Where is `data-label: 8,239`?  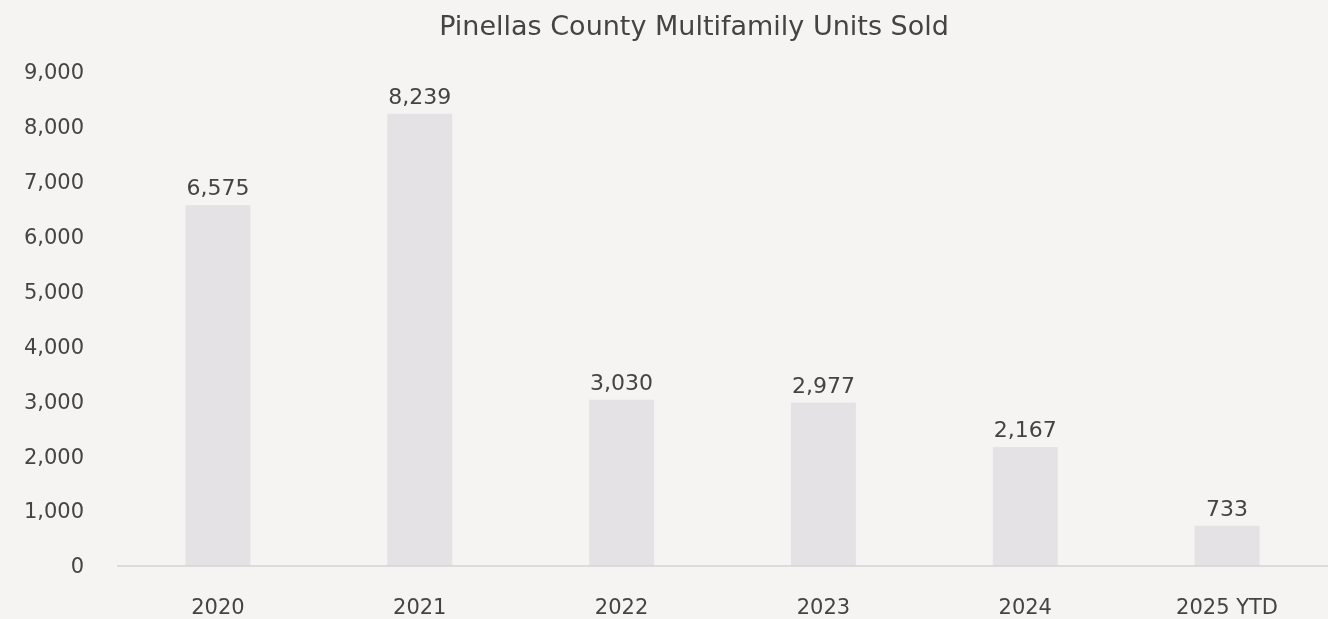
data-label: 8,239 is located at coordinates (420, 96).